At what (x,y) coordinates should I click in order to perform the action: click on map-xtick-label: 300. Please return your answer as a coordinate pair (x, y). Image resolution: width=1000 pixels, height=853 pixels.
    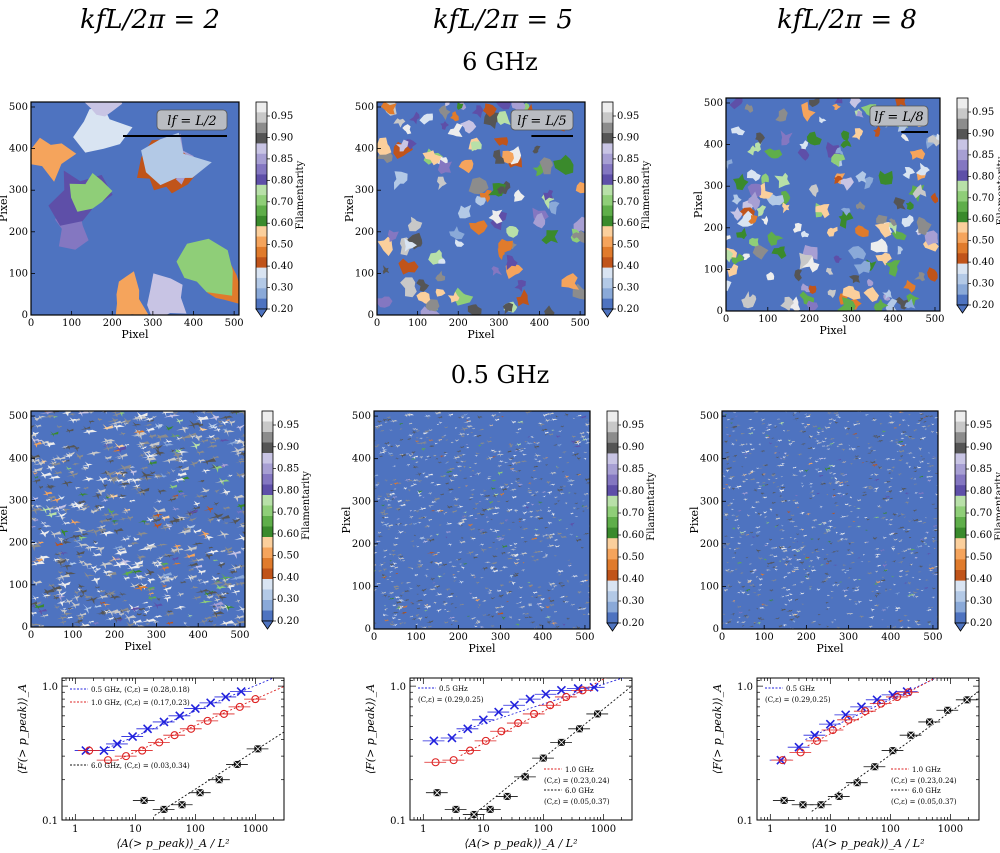
    Looking at the image, I should click on (851, 319).